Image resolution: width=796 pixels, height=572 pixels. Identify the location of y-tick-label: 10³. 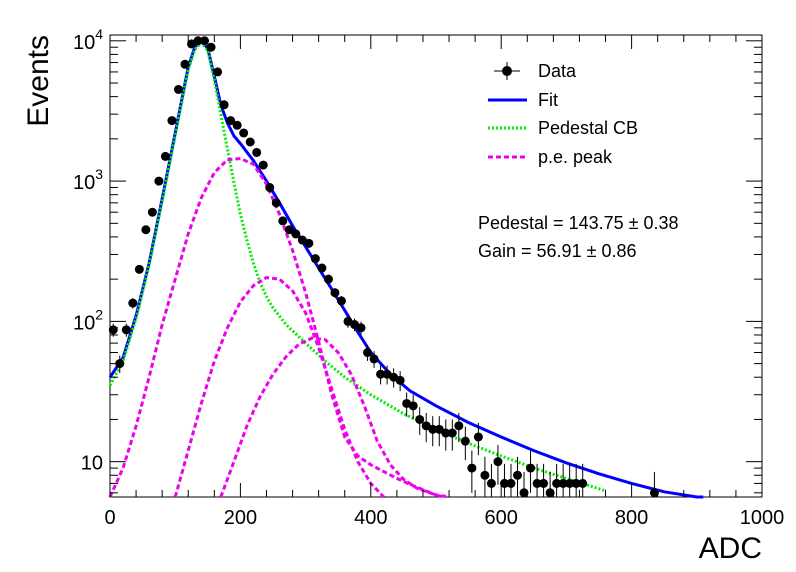
(88, 180).